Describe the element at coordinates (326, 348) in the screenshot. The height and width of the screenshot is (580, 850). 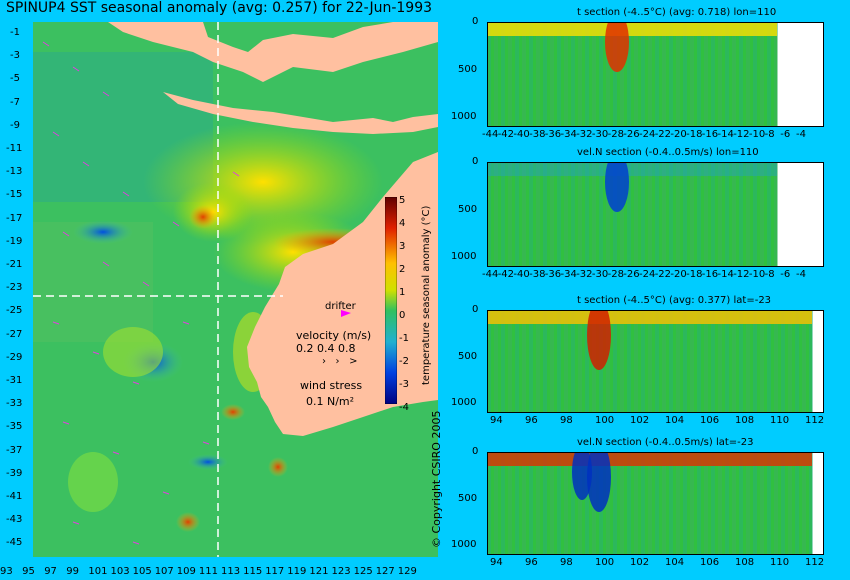
I see `velocity-scale: 0.2 0.4 0.8` at that location.